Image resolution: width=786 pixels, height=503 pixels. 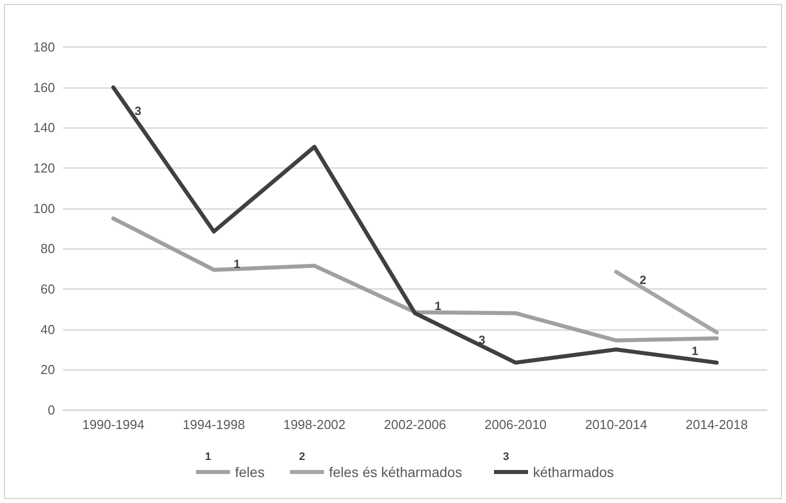 What do you see at coordinates (51, 410) in the screenshot?
I see `y-tick-label: 0` at bounding box center [51, 410].